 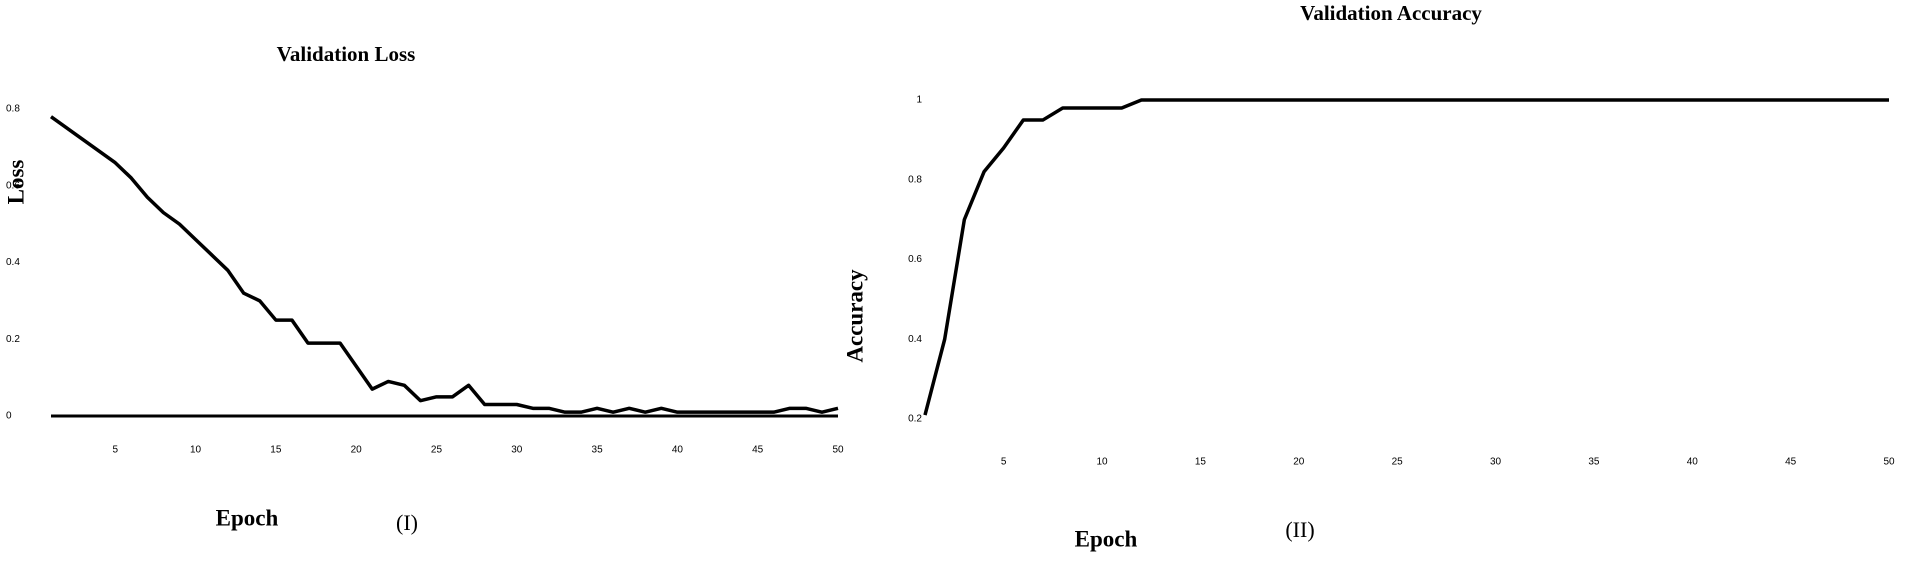 I want to click on y-tick-label: 0, so click(x=9, y=416).